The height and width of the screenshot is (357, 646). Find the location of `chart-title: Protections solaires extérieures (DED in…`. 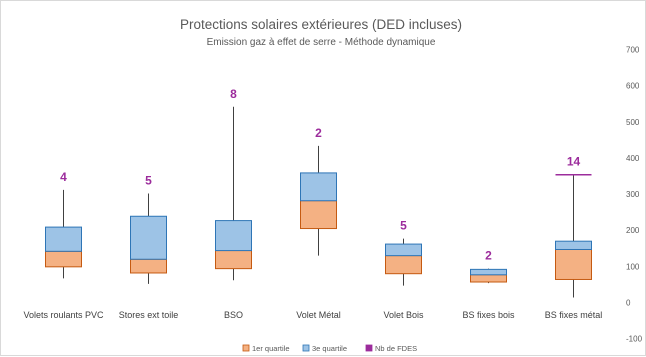

chart-title: Protections solaires extérieures (DED in… is located at coordinates (321, 24).